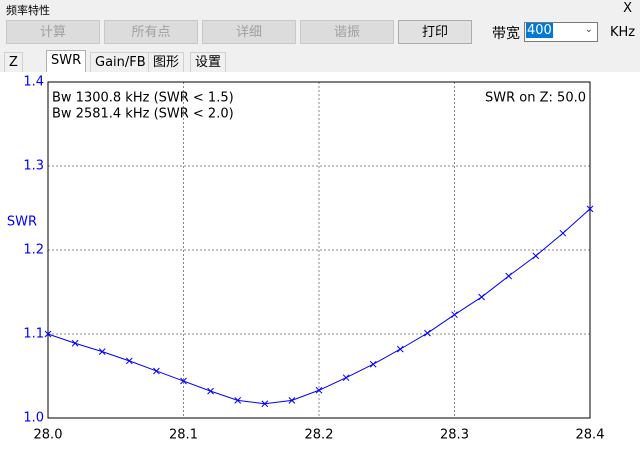  I want to click on x-tick-label: 28.1, so click(183, 435).